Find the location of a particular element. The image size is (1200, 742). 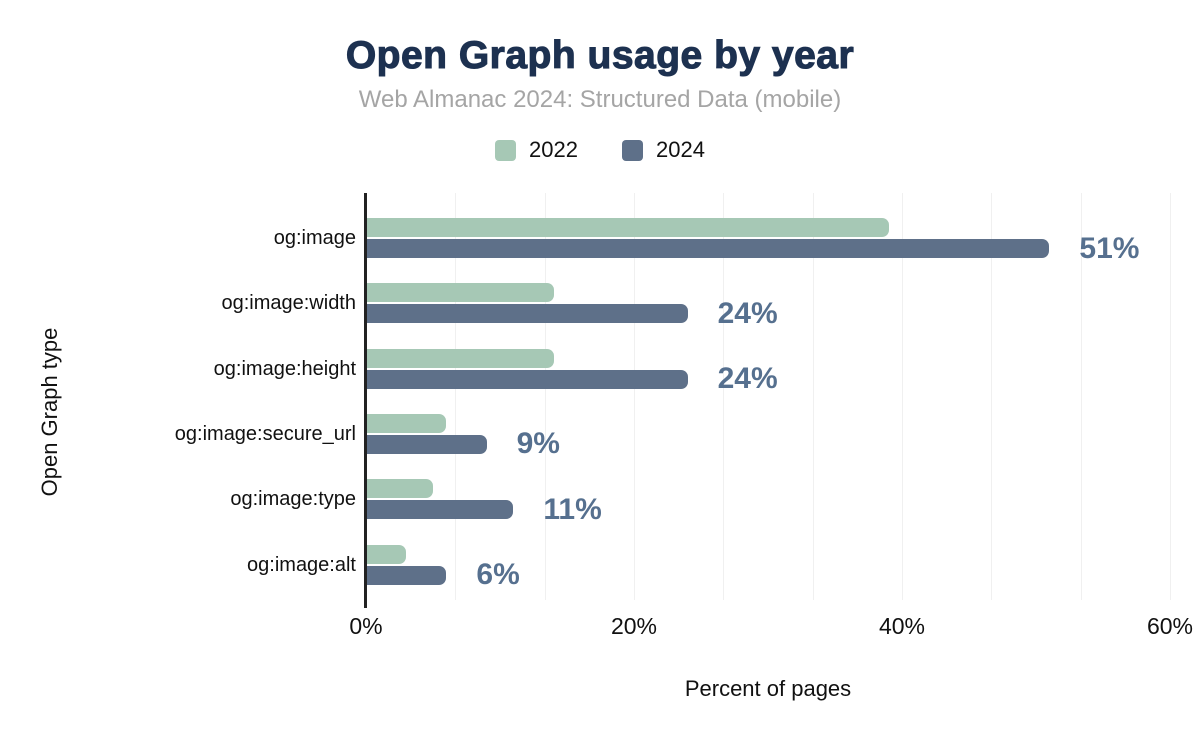

x-tick-20pct: 20% is located at coordinates (634, 626).